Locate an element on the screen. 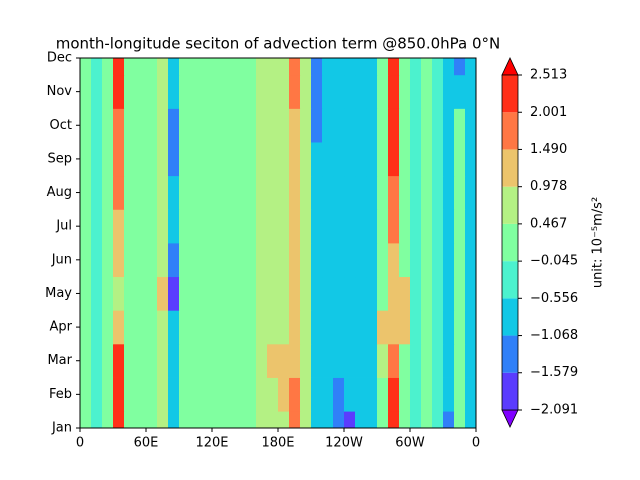 This screenshot has height=480, width=640. y-tick-label: Sep is located at coordinates (59, 158).